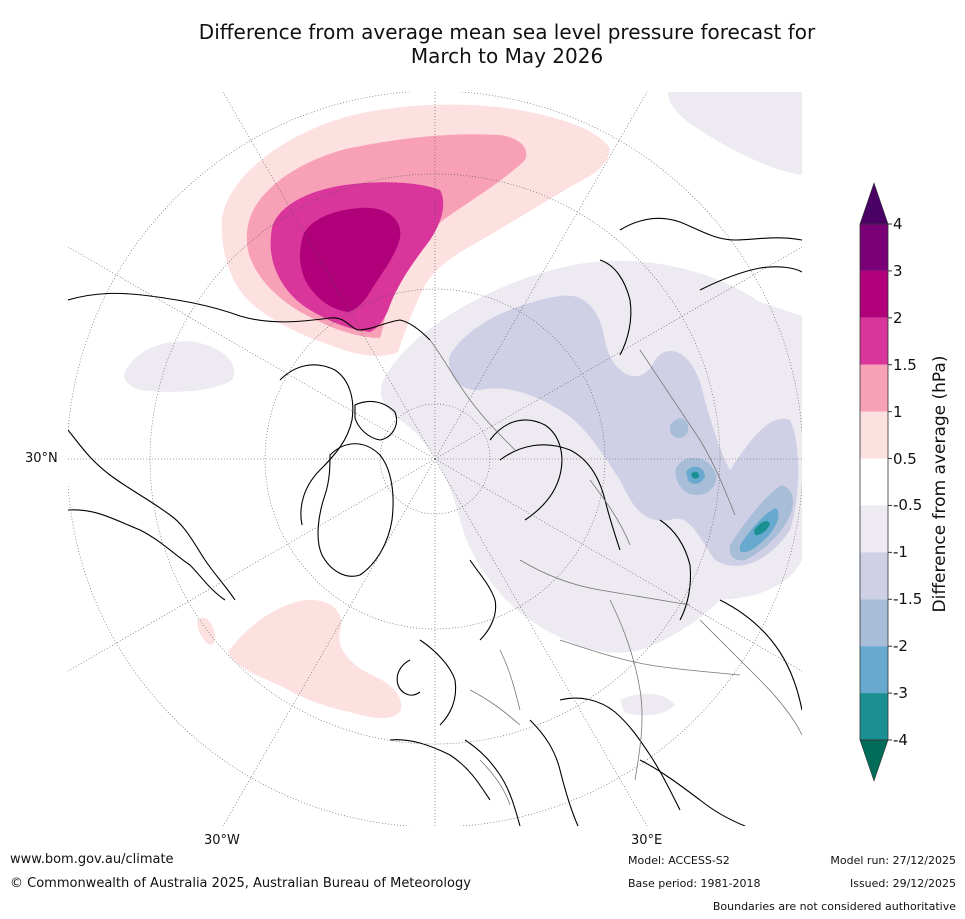  I want to click on footer-model: Model: ACCESS-S2, so click(679, 860).